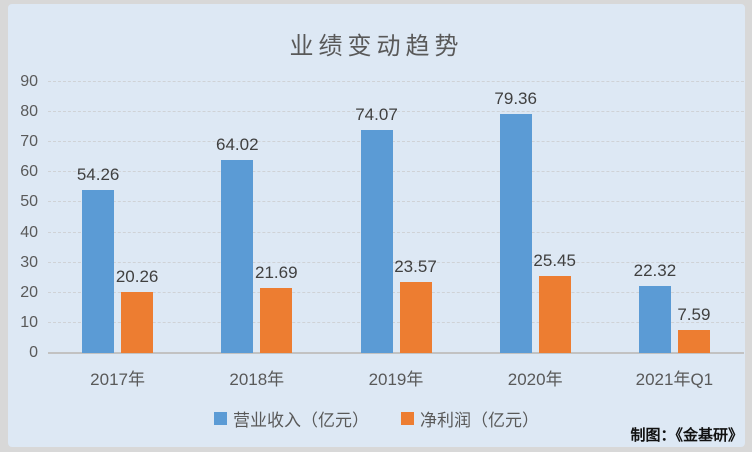 The image size is (752, 452). What do you see at coordinates (33, 352) in the screenshot?
I see `y-tick-label-0: 0` at bounding box center [33, 352].